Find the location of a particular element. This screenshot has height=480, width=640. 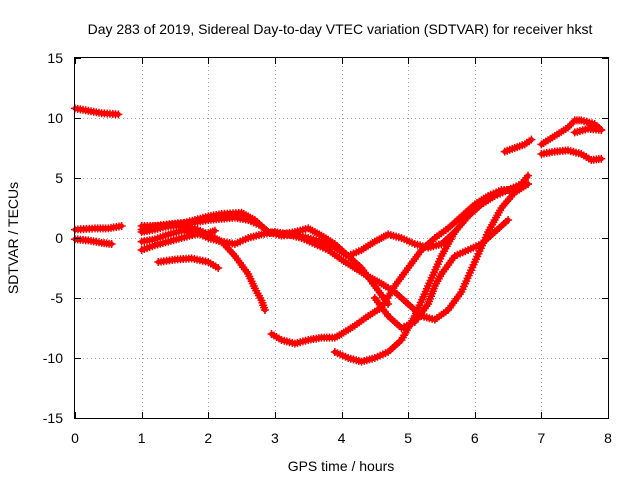

y-tick-label: 10 is located at coordinates (55, 118).